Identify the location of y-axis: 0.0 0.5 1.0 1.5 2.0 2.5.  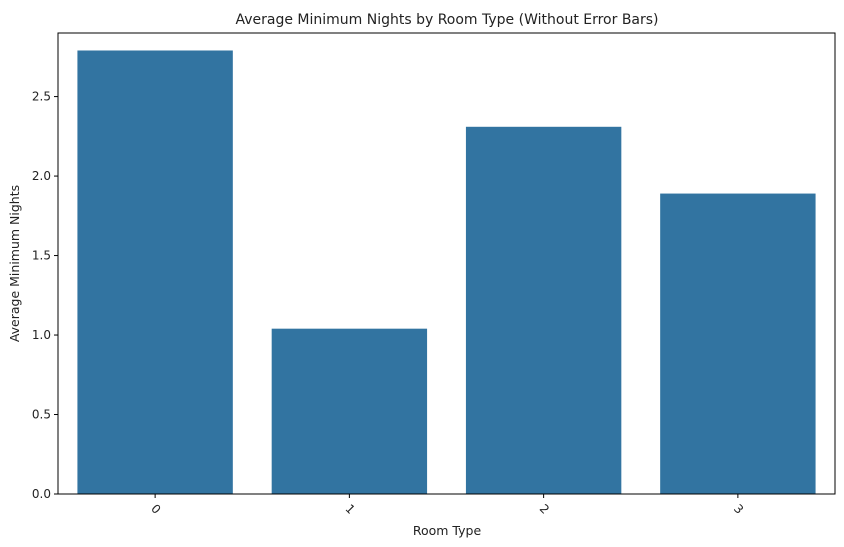
(45, 295).